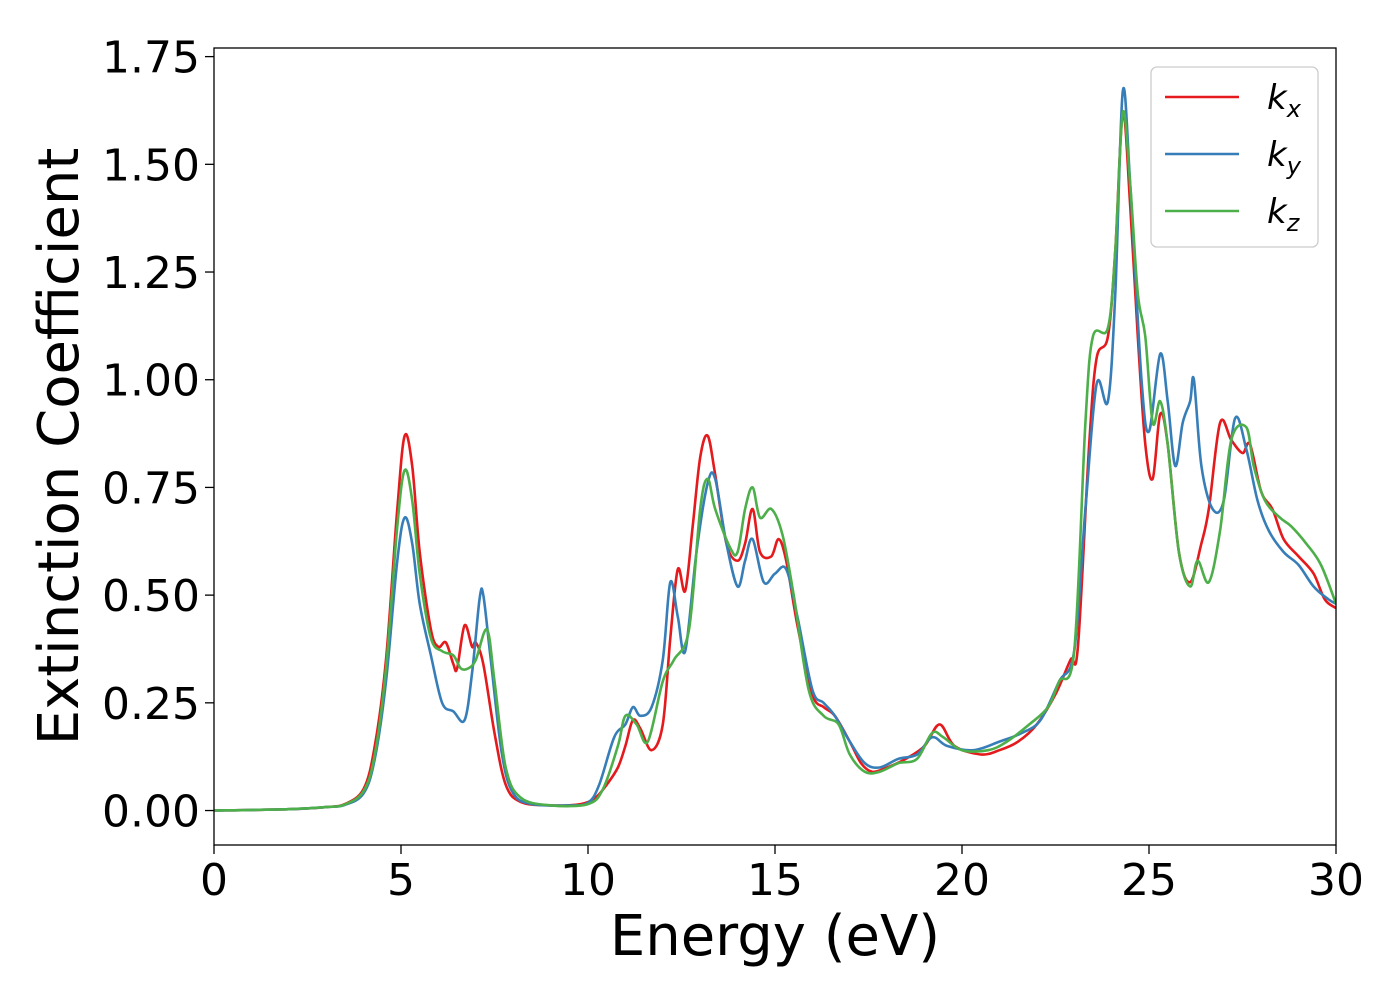  What do you see at coordinates (1284, 214) in the screenshot?
I see `legend-label-k-z: kz` at bounding box center [1284, 214].